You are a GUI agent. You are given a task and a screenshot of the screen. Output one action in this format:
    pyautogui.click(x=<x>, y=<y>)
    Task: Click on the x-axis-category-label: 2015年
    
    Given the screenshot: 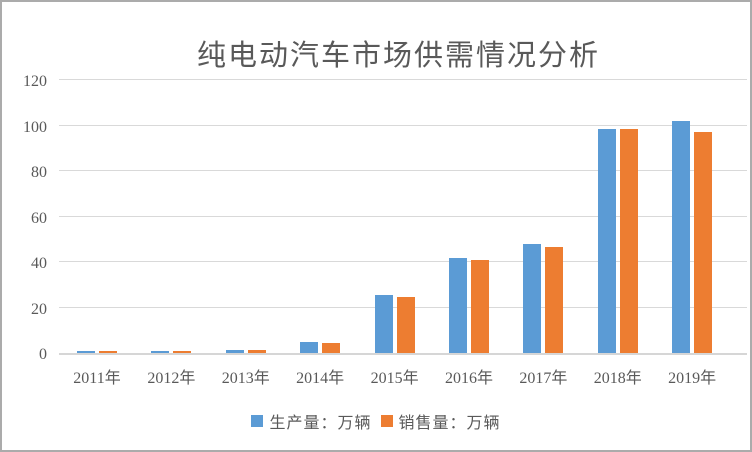 What is the action you would take?
    pyautogui.click(x=394, y=378)
    